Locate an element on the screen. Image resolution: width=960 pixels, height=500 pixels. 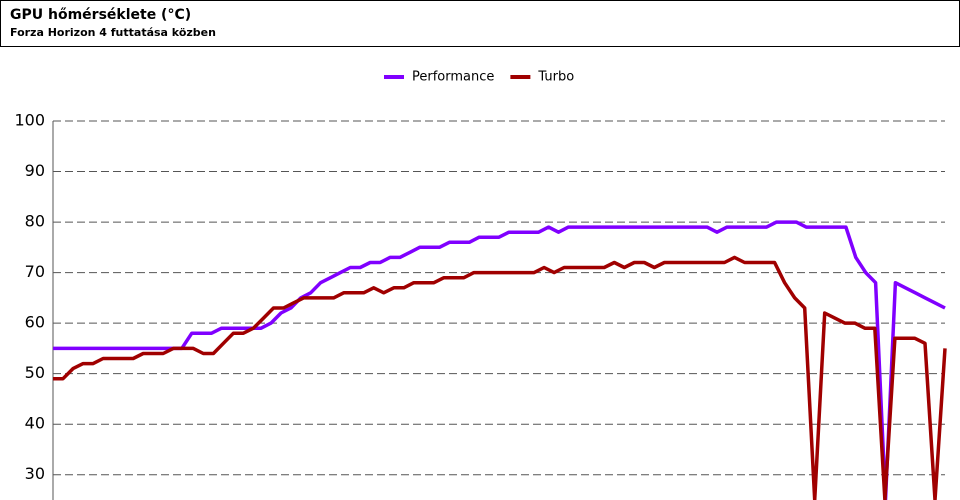
y-tick-label: 60 is located at coordinates (35, 322).